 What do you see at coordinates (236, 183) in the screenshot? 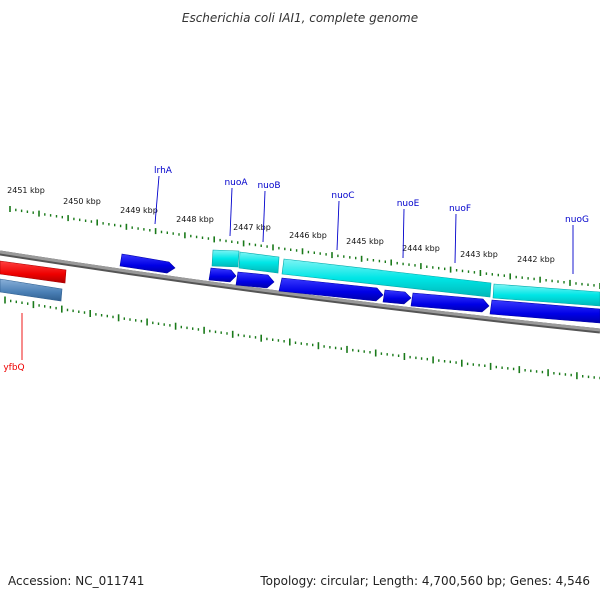
I see `gene-label-nuoA: nuoA` at bounding box center [236, 183].